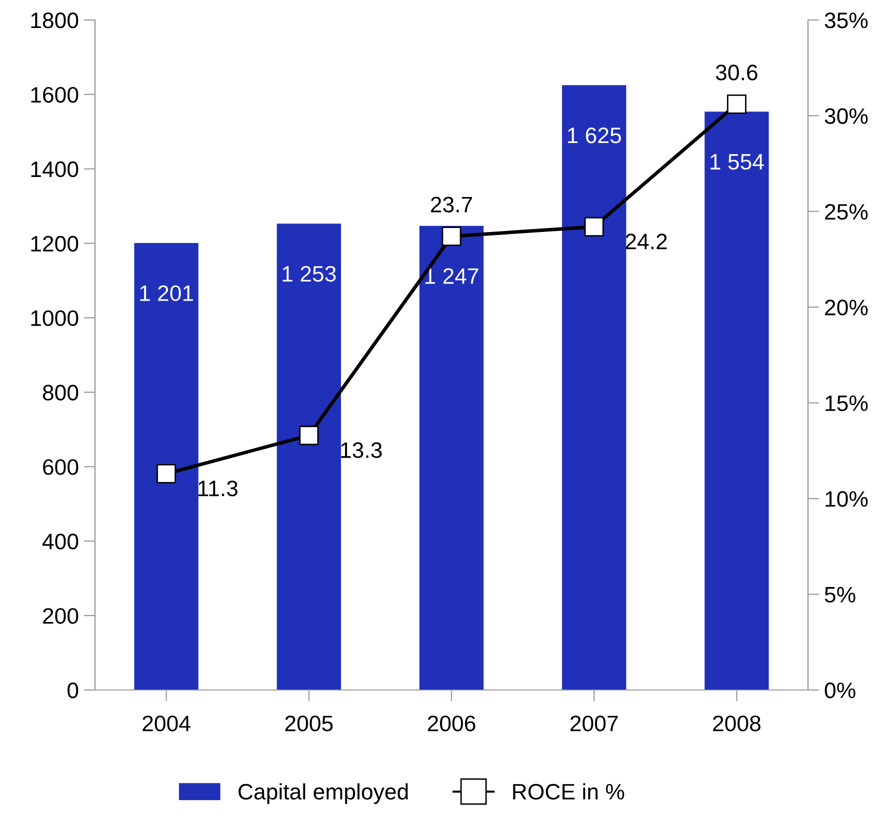 The height and width of the screenshot is (824, 894). I want to click on y-tick-label: 1600, so click(54, 94).